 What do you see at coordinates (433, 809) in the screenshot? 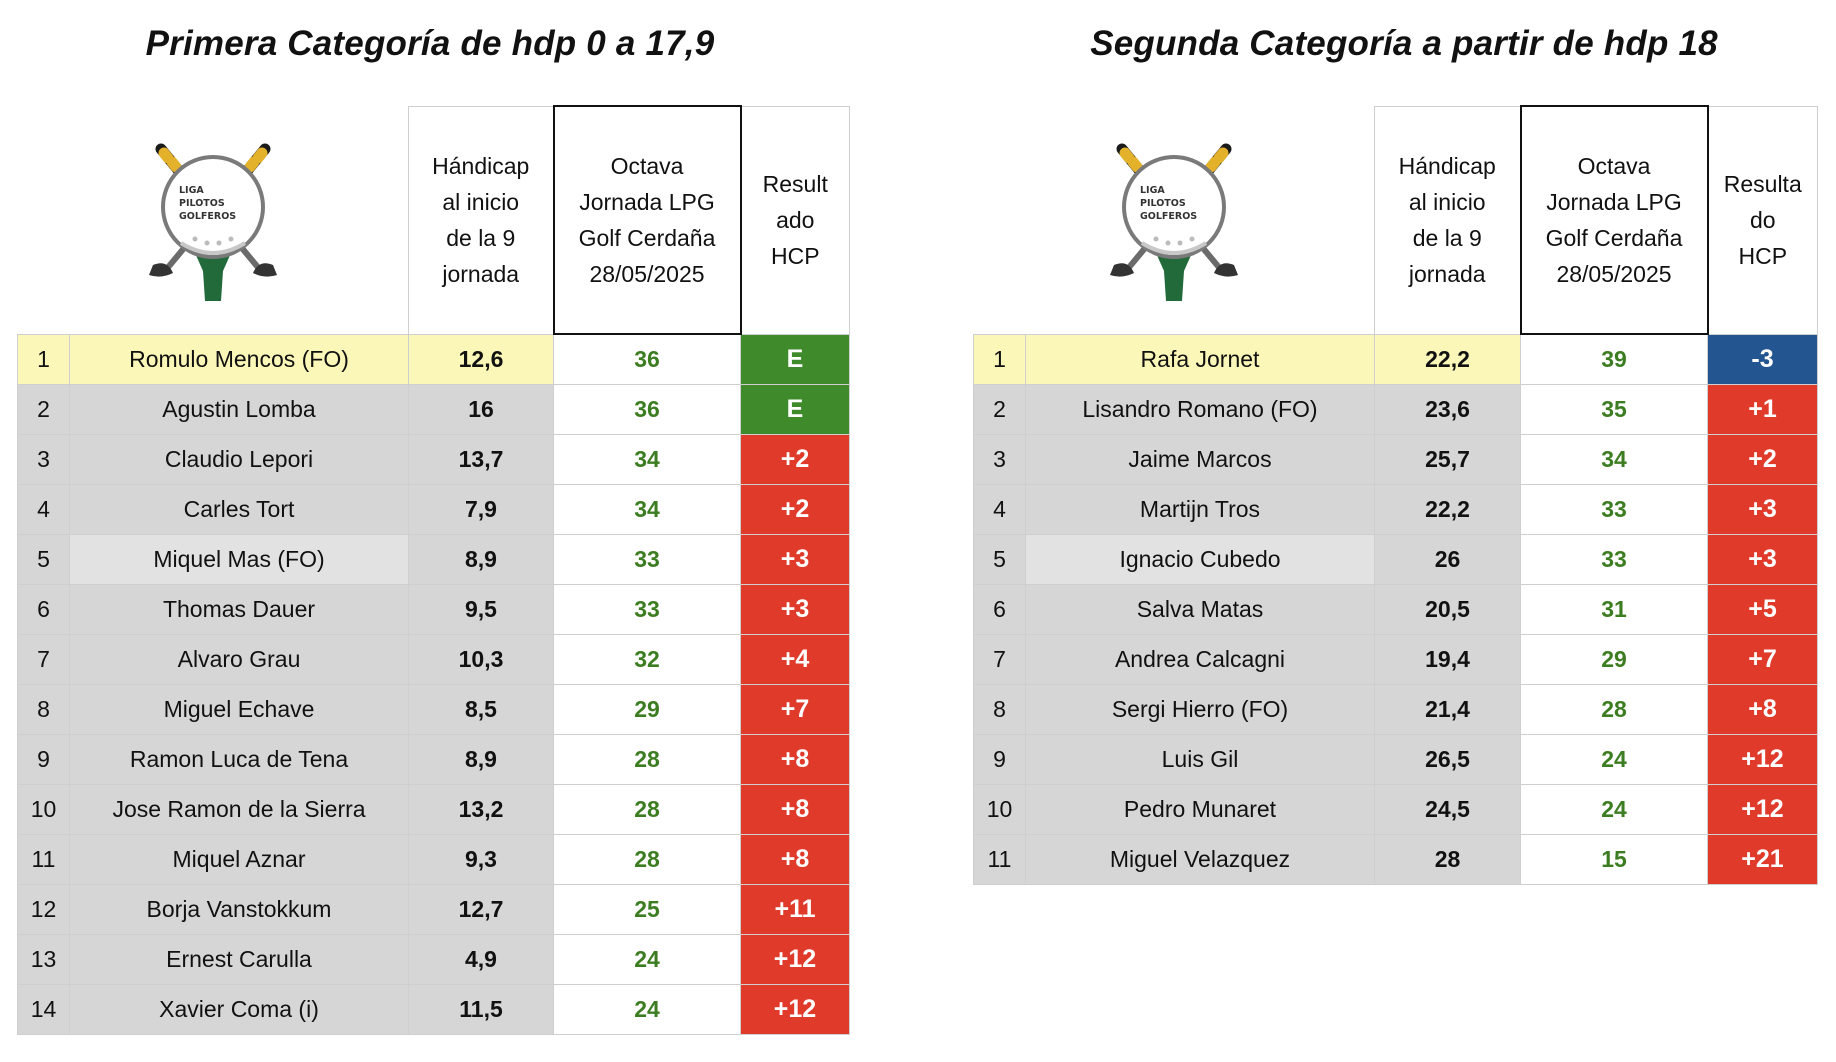
I see `table-row: 10 Jose Ramon de la Sierra 13,2 28 +8` at bounding box center [433, 809].